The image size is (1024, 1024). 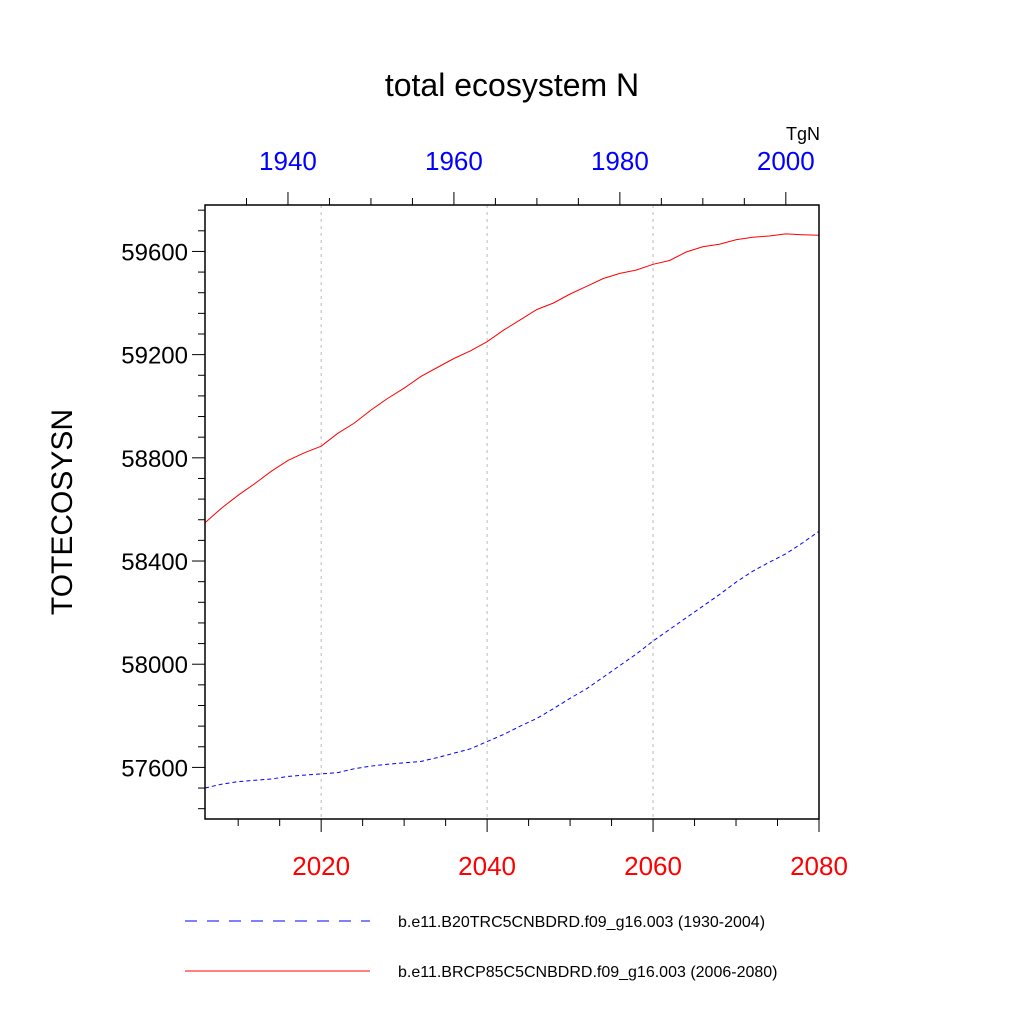 What do you see at coordinates (154, 356) in the screenshot?
I see `y-tick-label: 59200` at bounding box center [154, 356].